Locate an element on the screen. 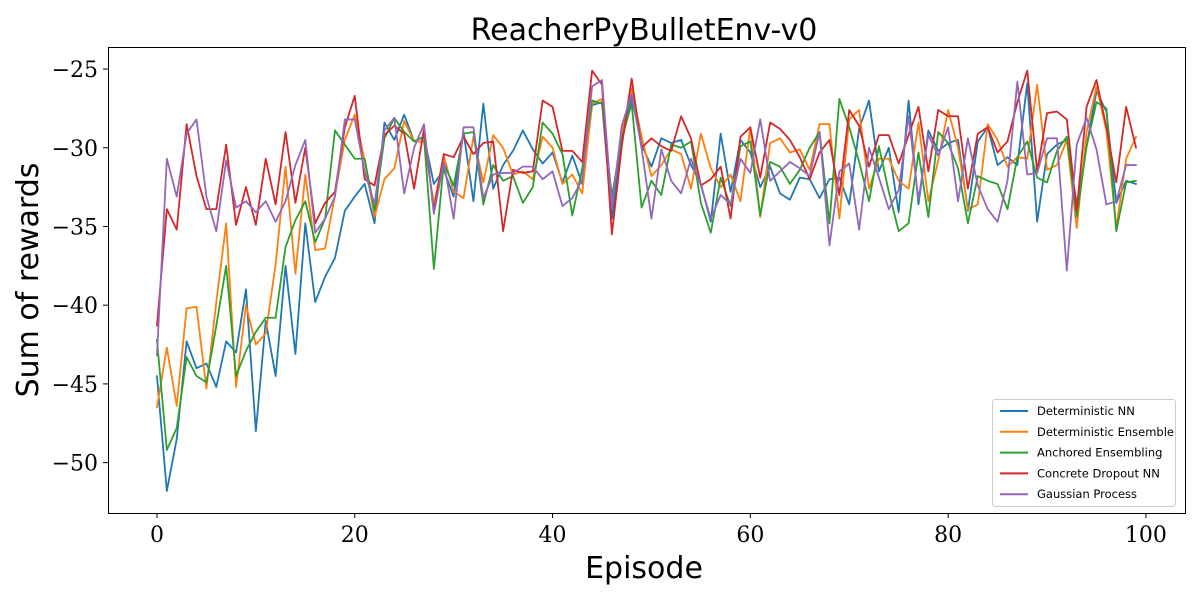 The width and height of the screenshot is (1200, 600). y-axis: −50 −45 −40 −35 −30 −25 is located at coordinates (80, 267).